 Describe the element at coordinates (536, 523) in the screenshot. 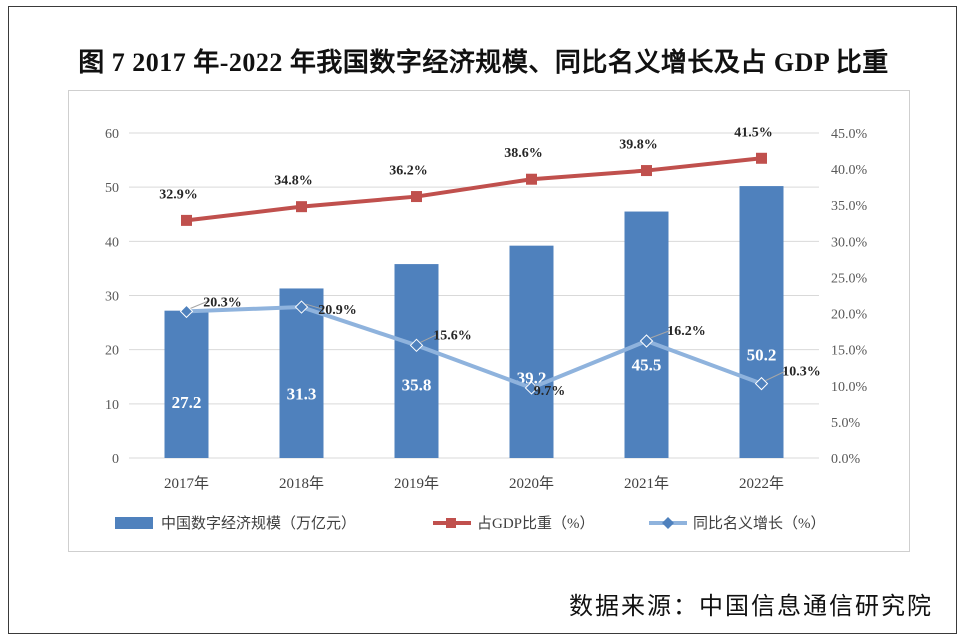

I see `legend-label-gdp: 占GDP比重（%）` at that location.